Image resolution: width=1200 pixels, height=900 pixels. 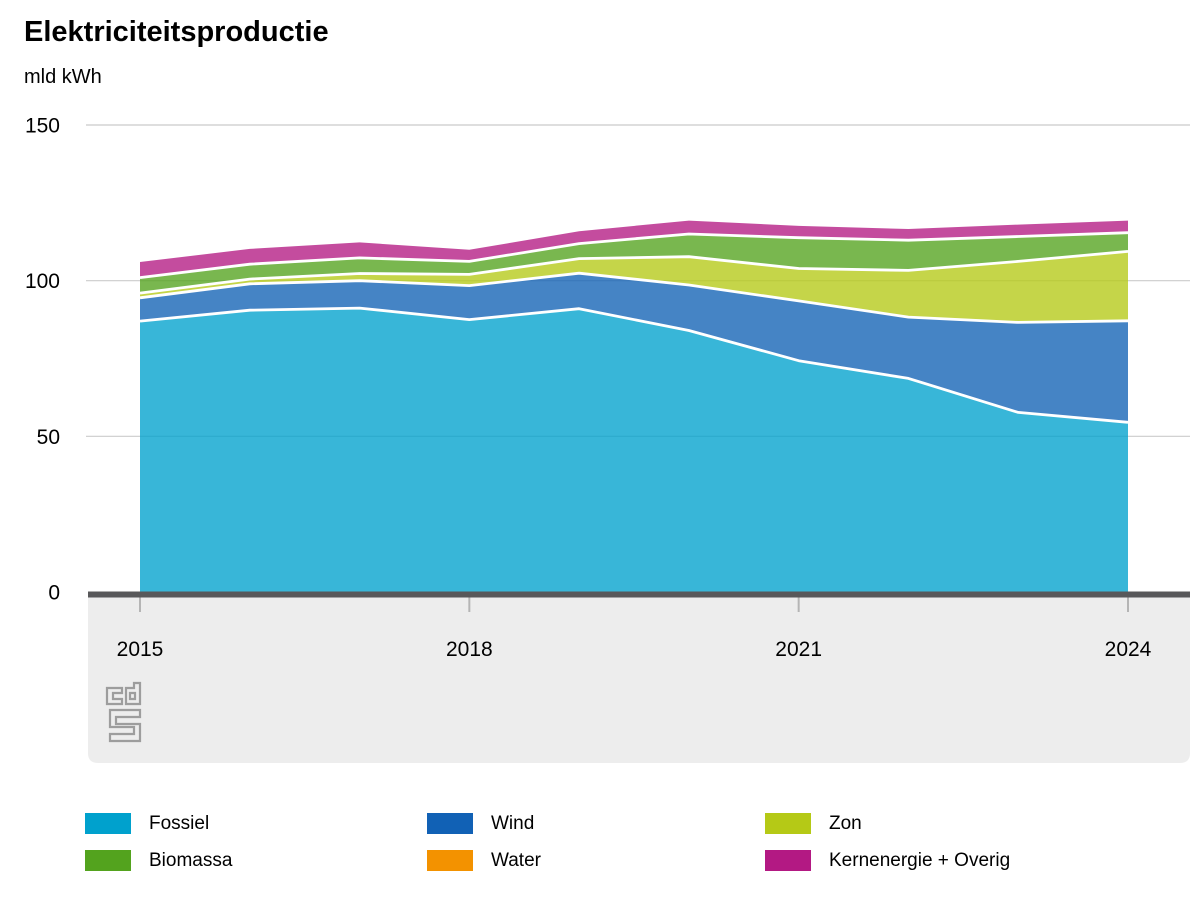 What do you see at coordinates (191, 860) in the screenshot?
I see `legend-label: Biomassa` at bounding box center [191, 860].